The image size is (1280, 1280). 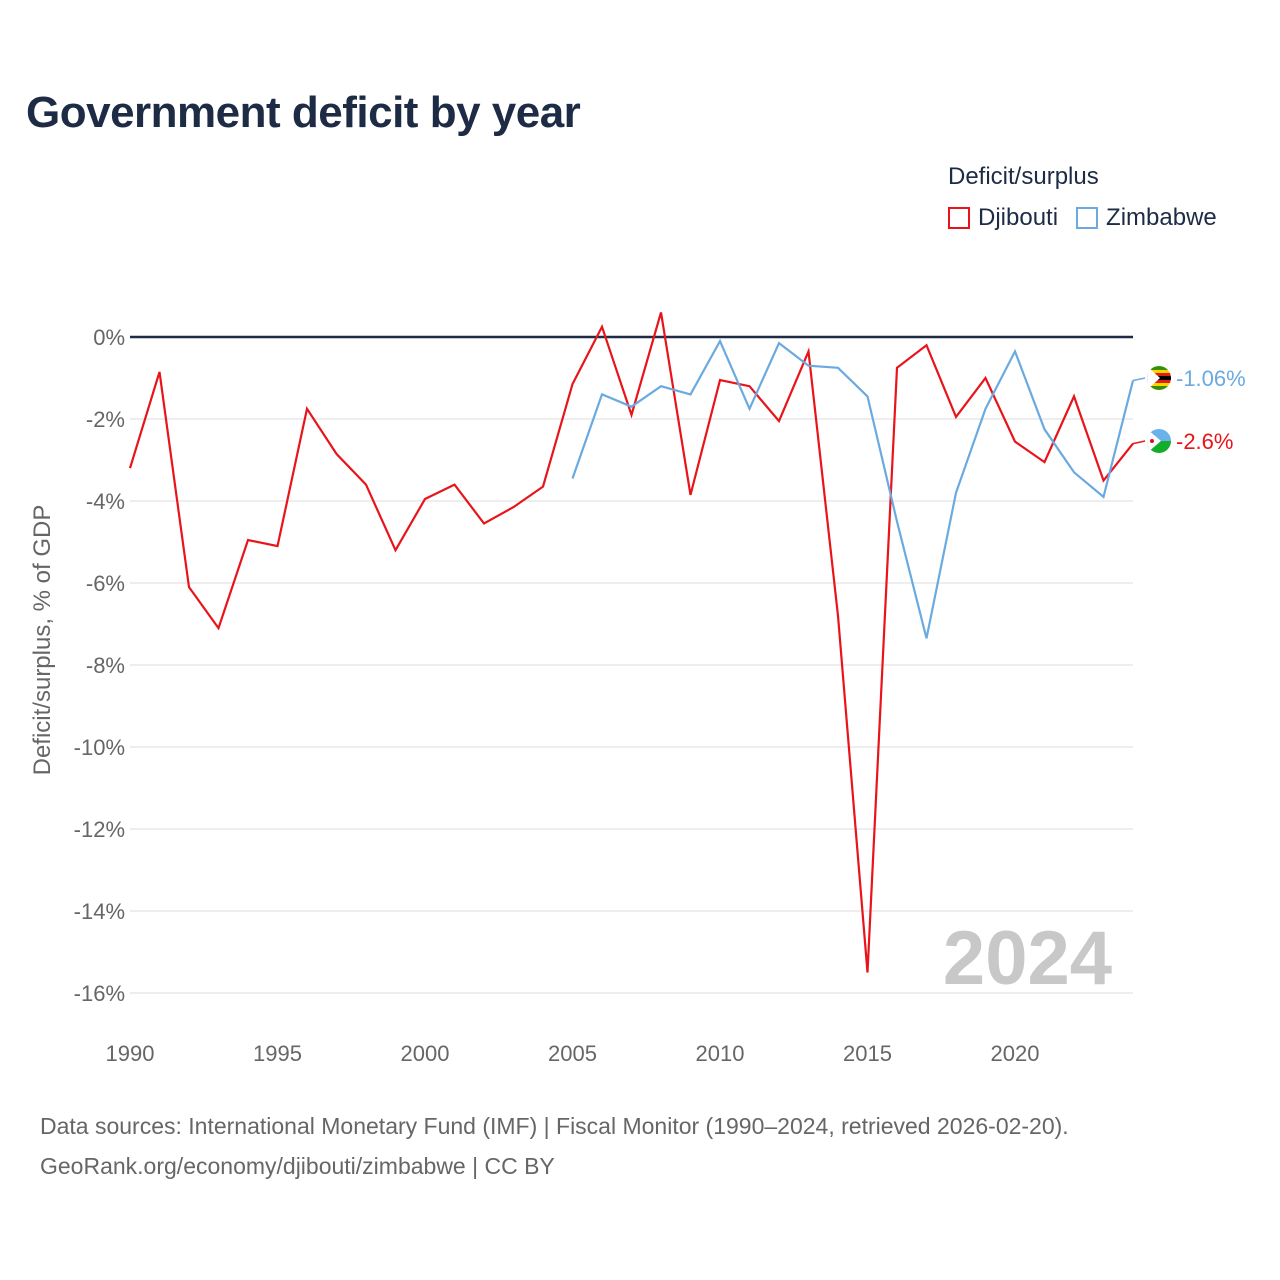 What do you see at coordinates (959, 218) in the screenshot?
I see `legend-swatch-djibouti` at bounding box center [959, 218].